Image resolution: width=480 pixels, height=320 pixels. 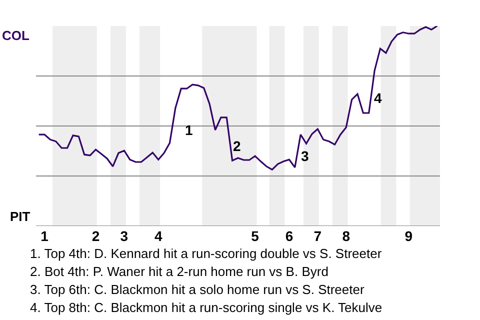 I want to click on x-tick-label: 6, so click(x=289, y=236).